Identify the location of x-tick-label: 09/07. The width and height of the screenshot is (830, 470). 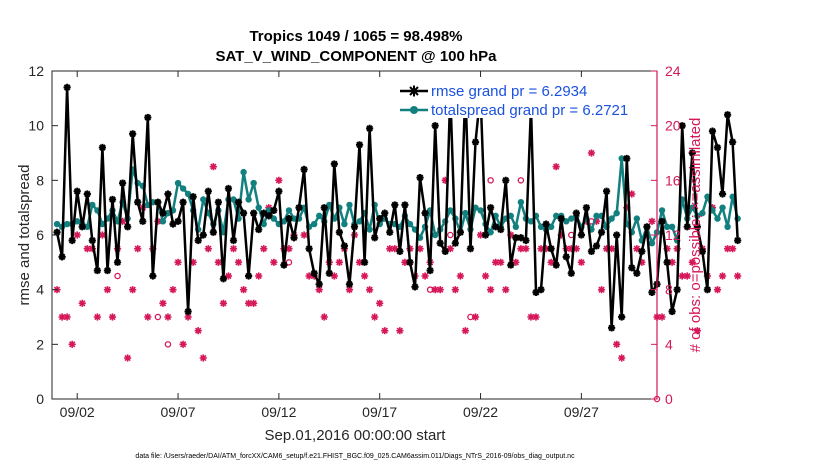
(178, 412).